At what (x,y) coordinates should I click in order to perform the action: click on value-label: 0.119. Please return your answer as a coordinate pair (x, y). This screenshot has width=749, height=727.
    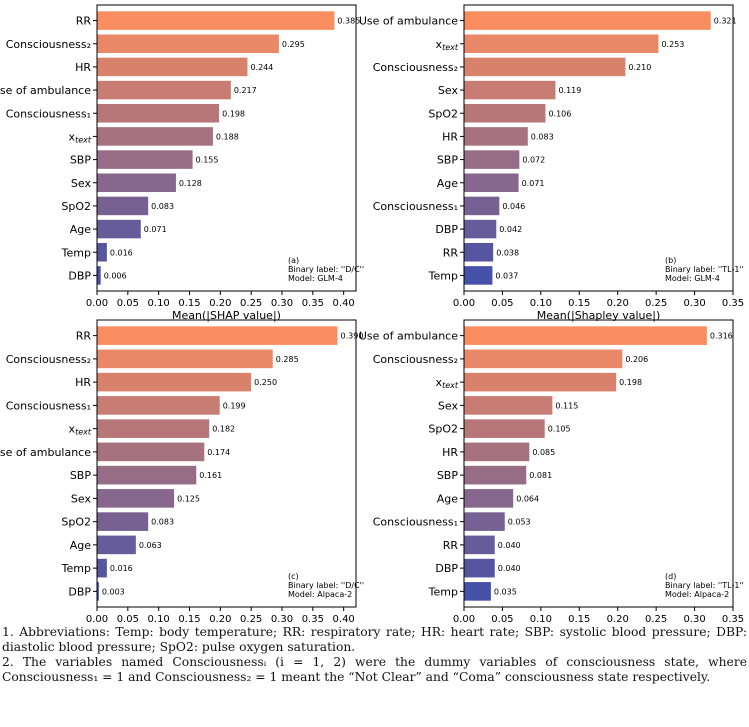
    Looking at the image, I should click on (569, 90).